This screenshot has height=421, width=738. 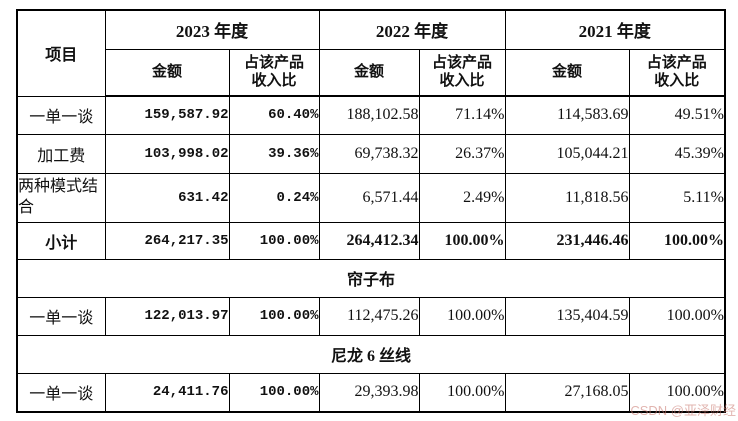 What do you see at coordinates (167, 72) in the screenshot?
I see `column-header-amount-2023: 金额` at bounding box center [167, 72].